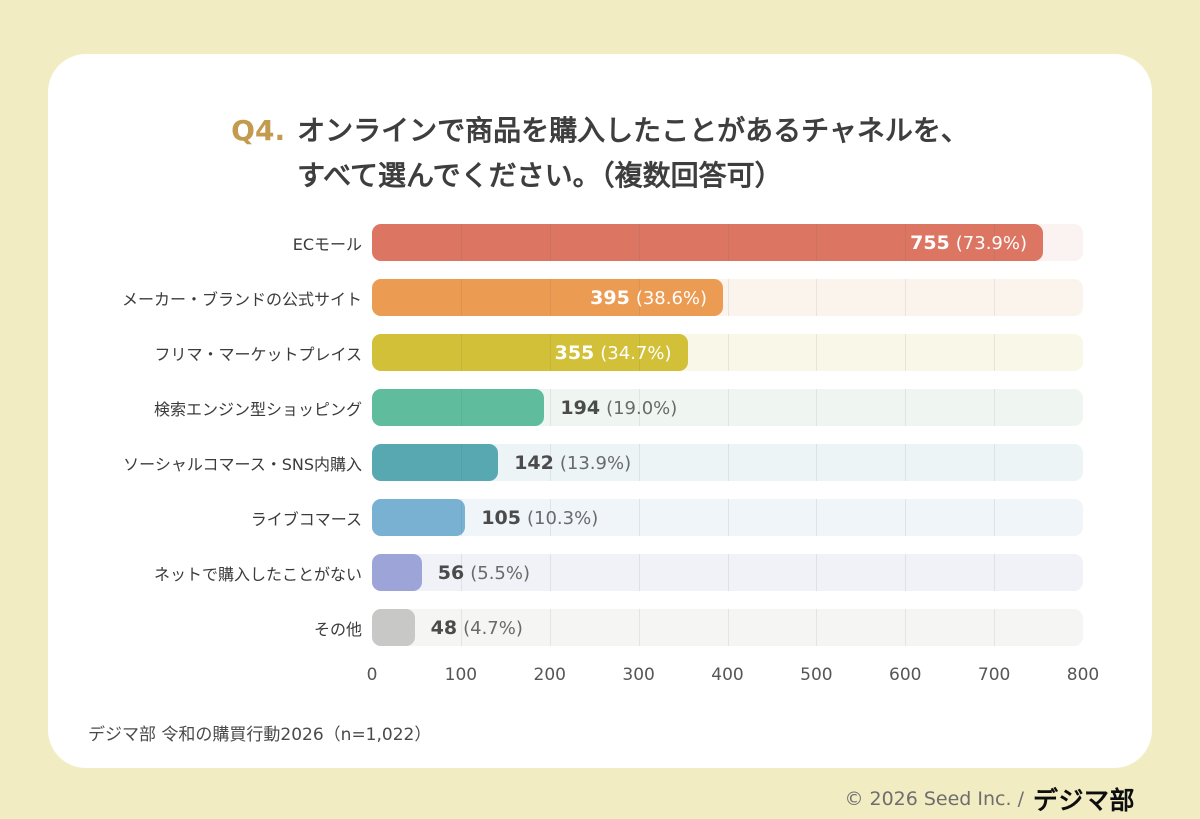 This screenshot has width=1200, height=819. I want to click on bar-row: ライブコマース 105 (10.3%), so click(585, 517).